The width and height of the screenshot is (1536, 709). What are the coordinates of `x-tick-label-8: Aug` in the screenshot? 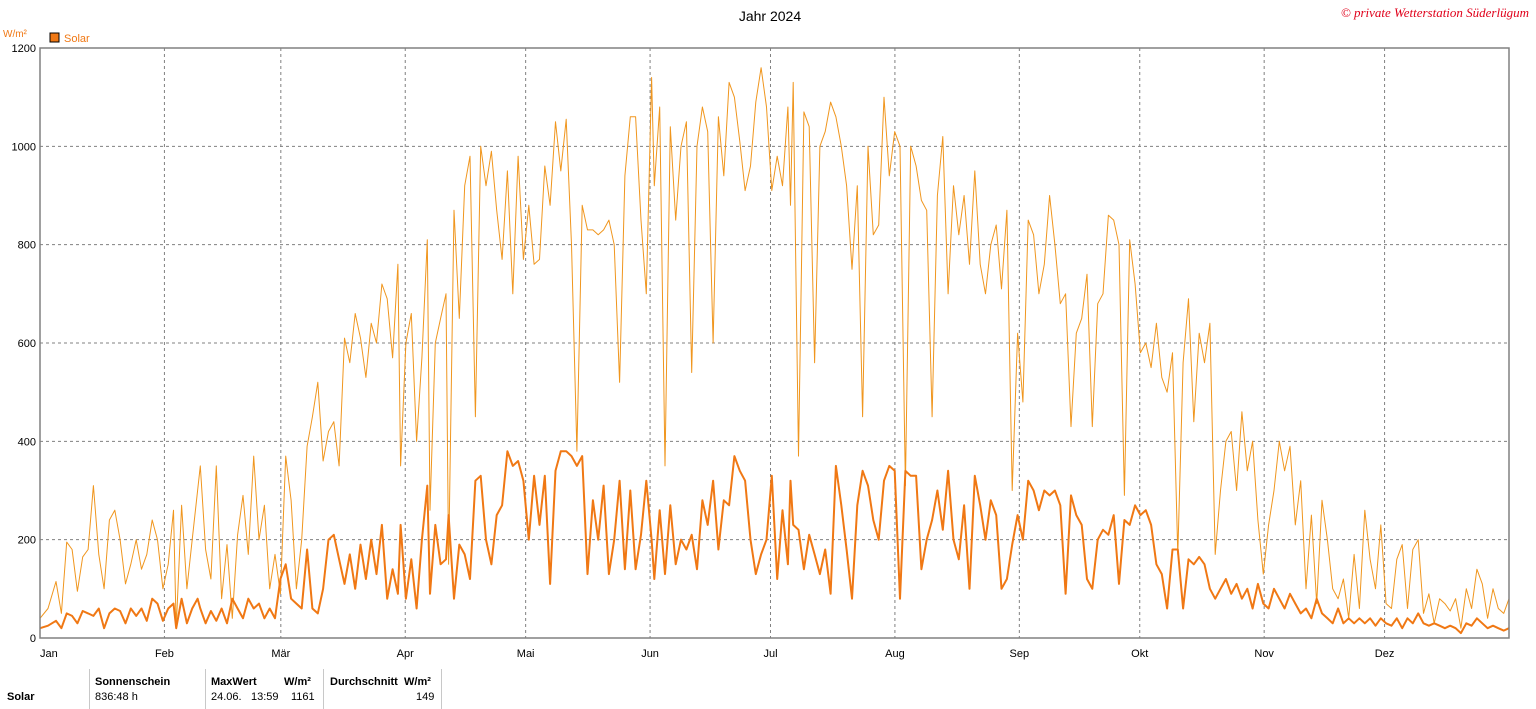 It's located at (895, 654).